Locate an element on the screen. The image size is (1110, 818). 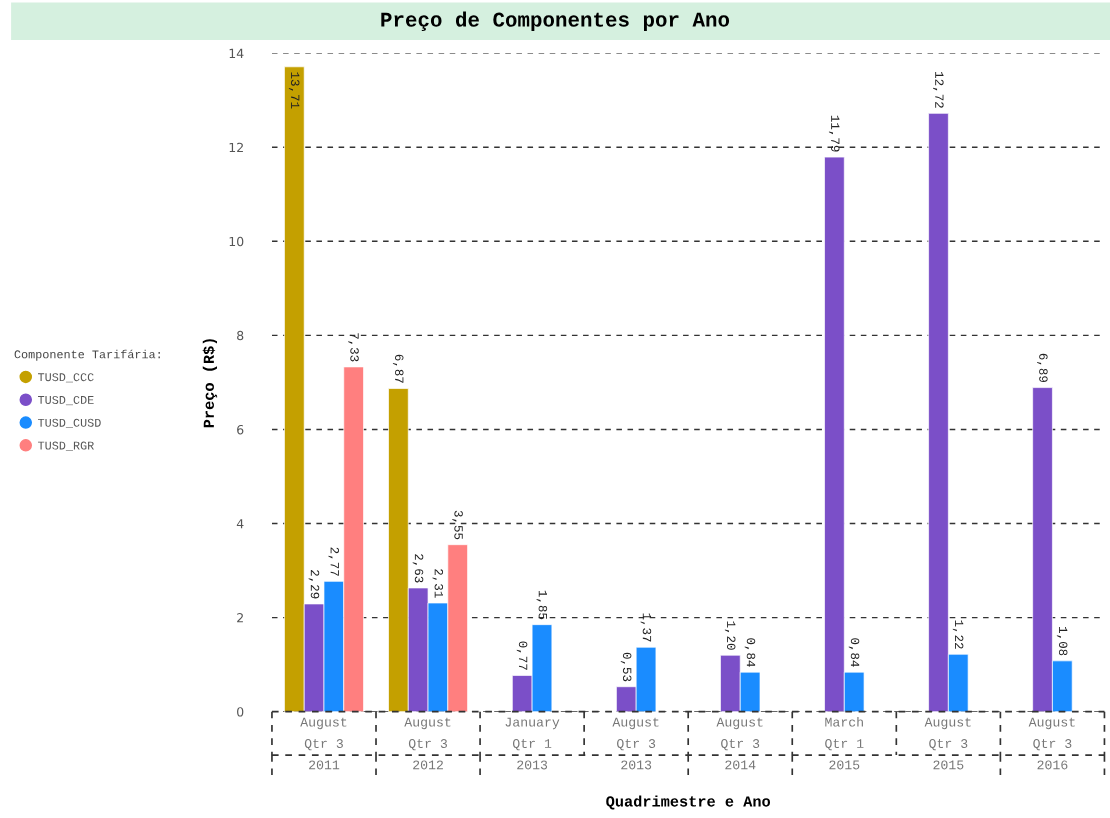
x-axis-title: Quadrimestre e Ano is located at coordinates (688, 802).